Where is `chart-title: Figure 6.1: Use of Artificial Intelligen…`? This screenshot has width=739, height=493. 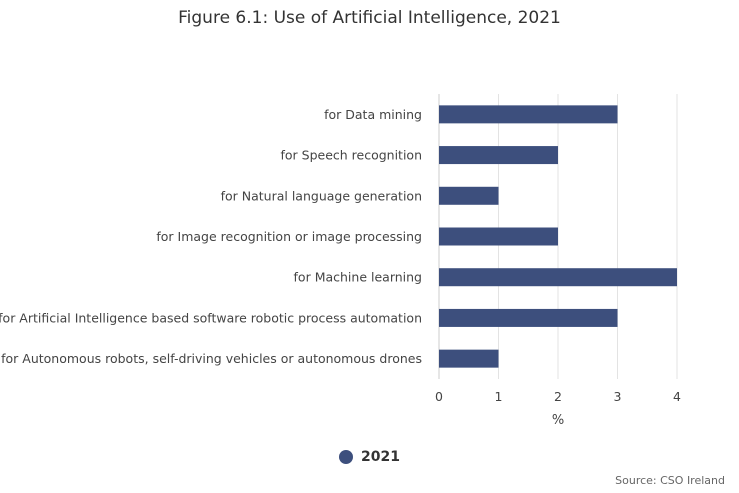 chart-title: Figure 6.1: Use of Artificial Intelligen… is located at coordinates (369, 18).